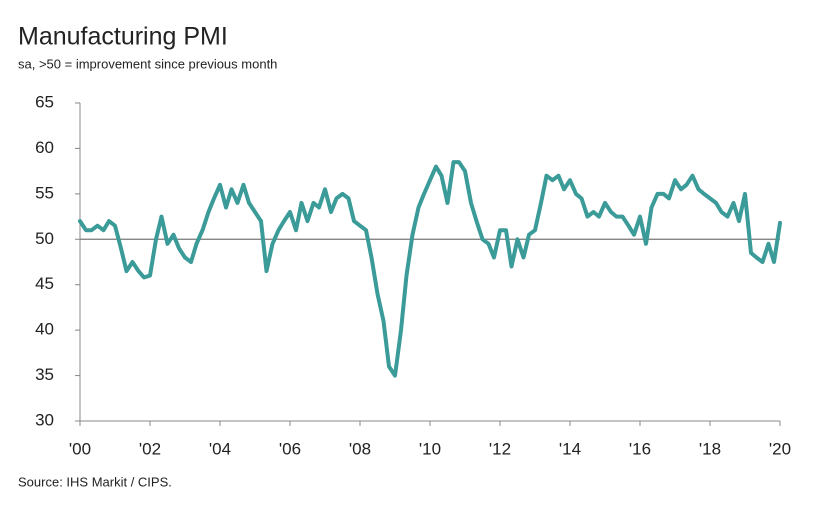 The width and height of the screenshot is (832, 516). Describe the element at coordinates (500, 448) in the screenshot. I see `x-tick-label: '12` at that location.